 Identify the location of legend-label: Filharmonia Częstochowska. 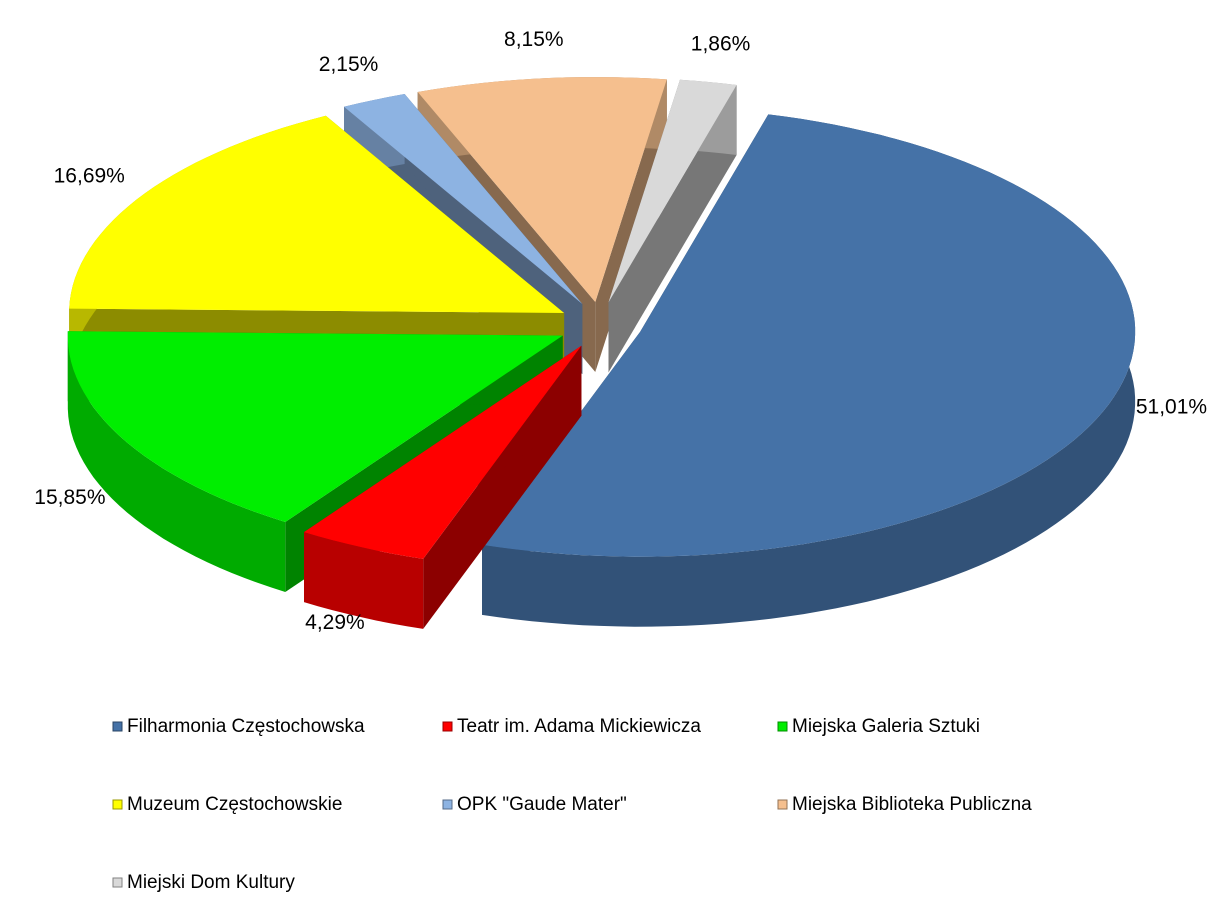
(246, 726).